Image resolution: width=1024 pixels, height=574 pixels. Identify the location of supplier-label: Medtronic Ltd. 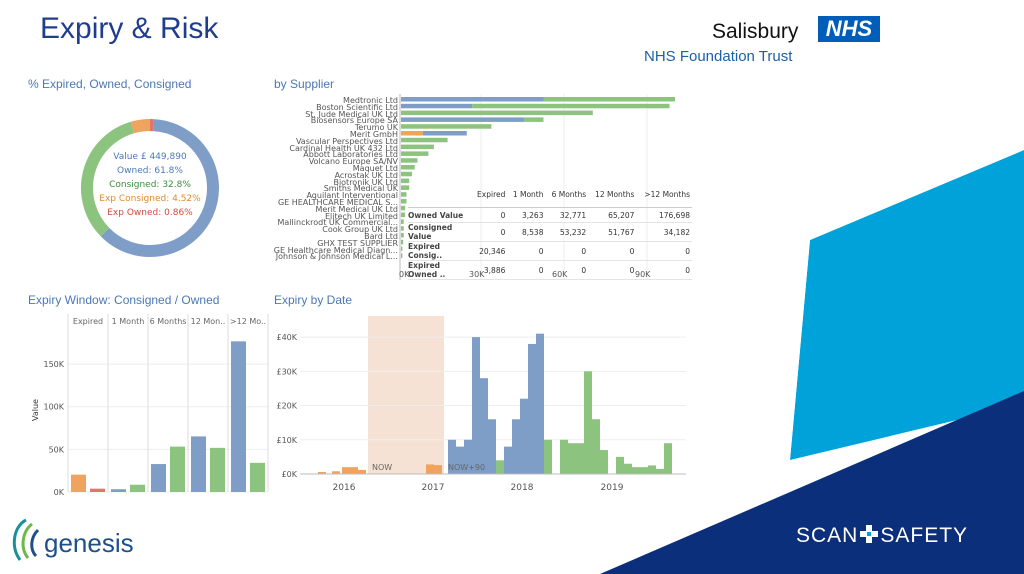
(370, 100).